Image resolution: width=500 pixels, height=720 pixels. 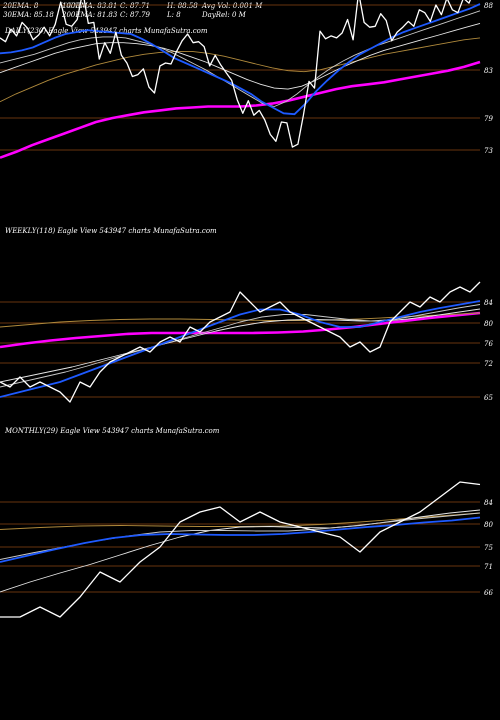 What do you see at coordinates (21, 6) in the screenshot?
I see `ema-20-label: 20EMA: 8` at bounding box center [21, 6].